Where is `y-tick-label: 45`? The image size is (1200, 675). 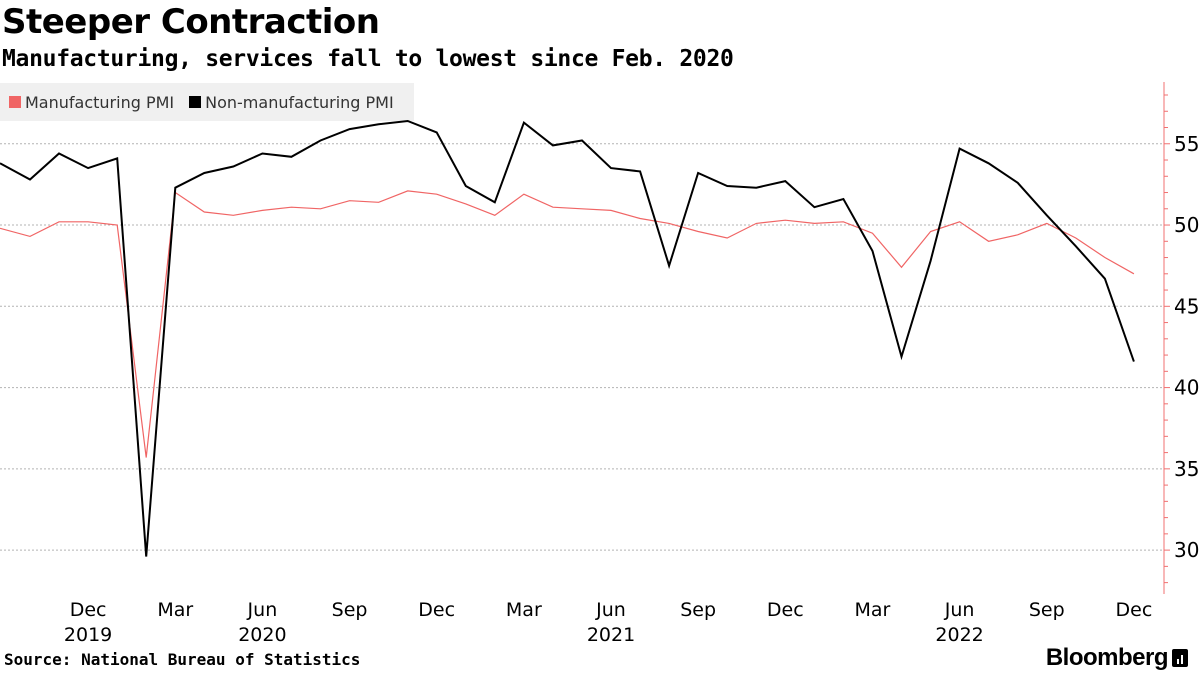 y-tick-label: 45 is located at coordinates (1186, 306).